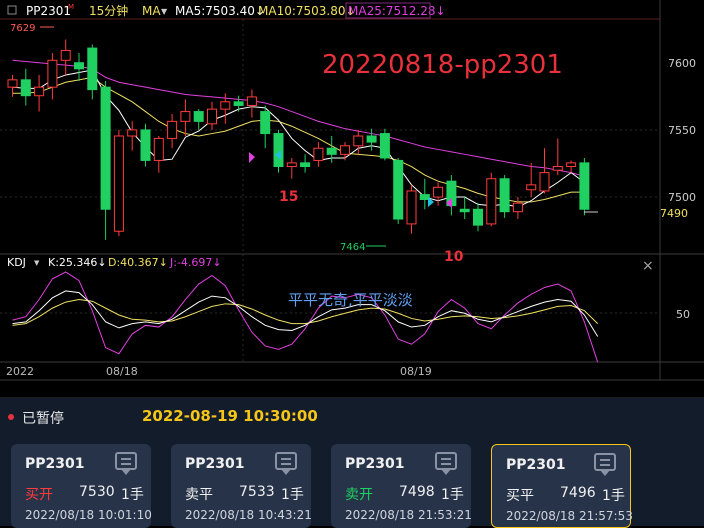  Describe the element at coordinates (248, 515) in the screenshot. I see `order-time: 2022/08/18 10:43:21` at that location.